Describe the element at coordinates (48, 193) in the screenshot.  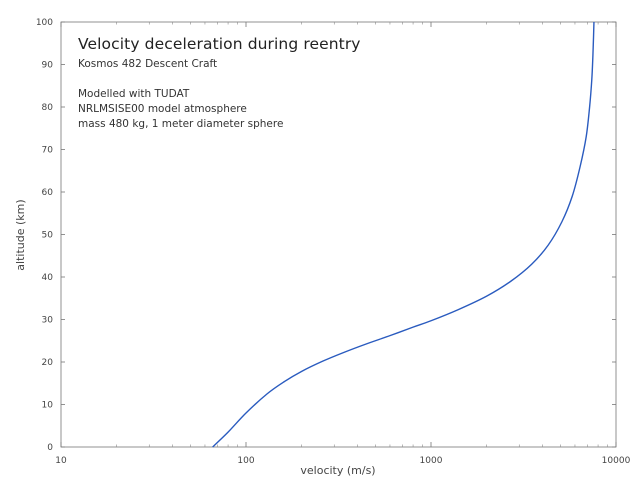
I see `y-tick-label: 60` at that location.